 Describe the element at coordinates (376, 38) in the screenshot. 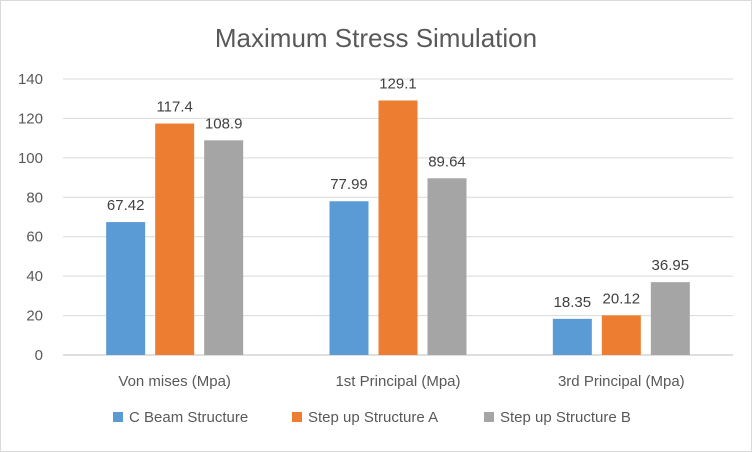

I see `chart-title: Maximum Stress Simulation` at that location.